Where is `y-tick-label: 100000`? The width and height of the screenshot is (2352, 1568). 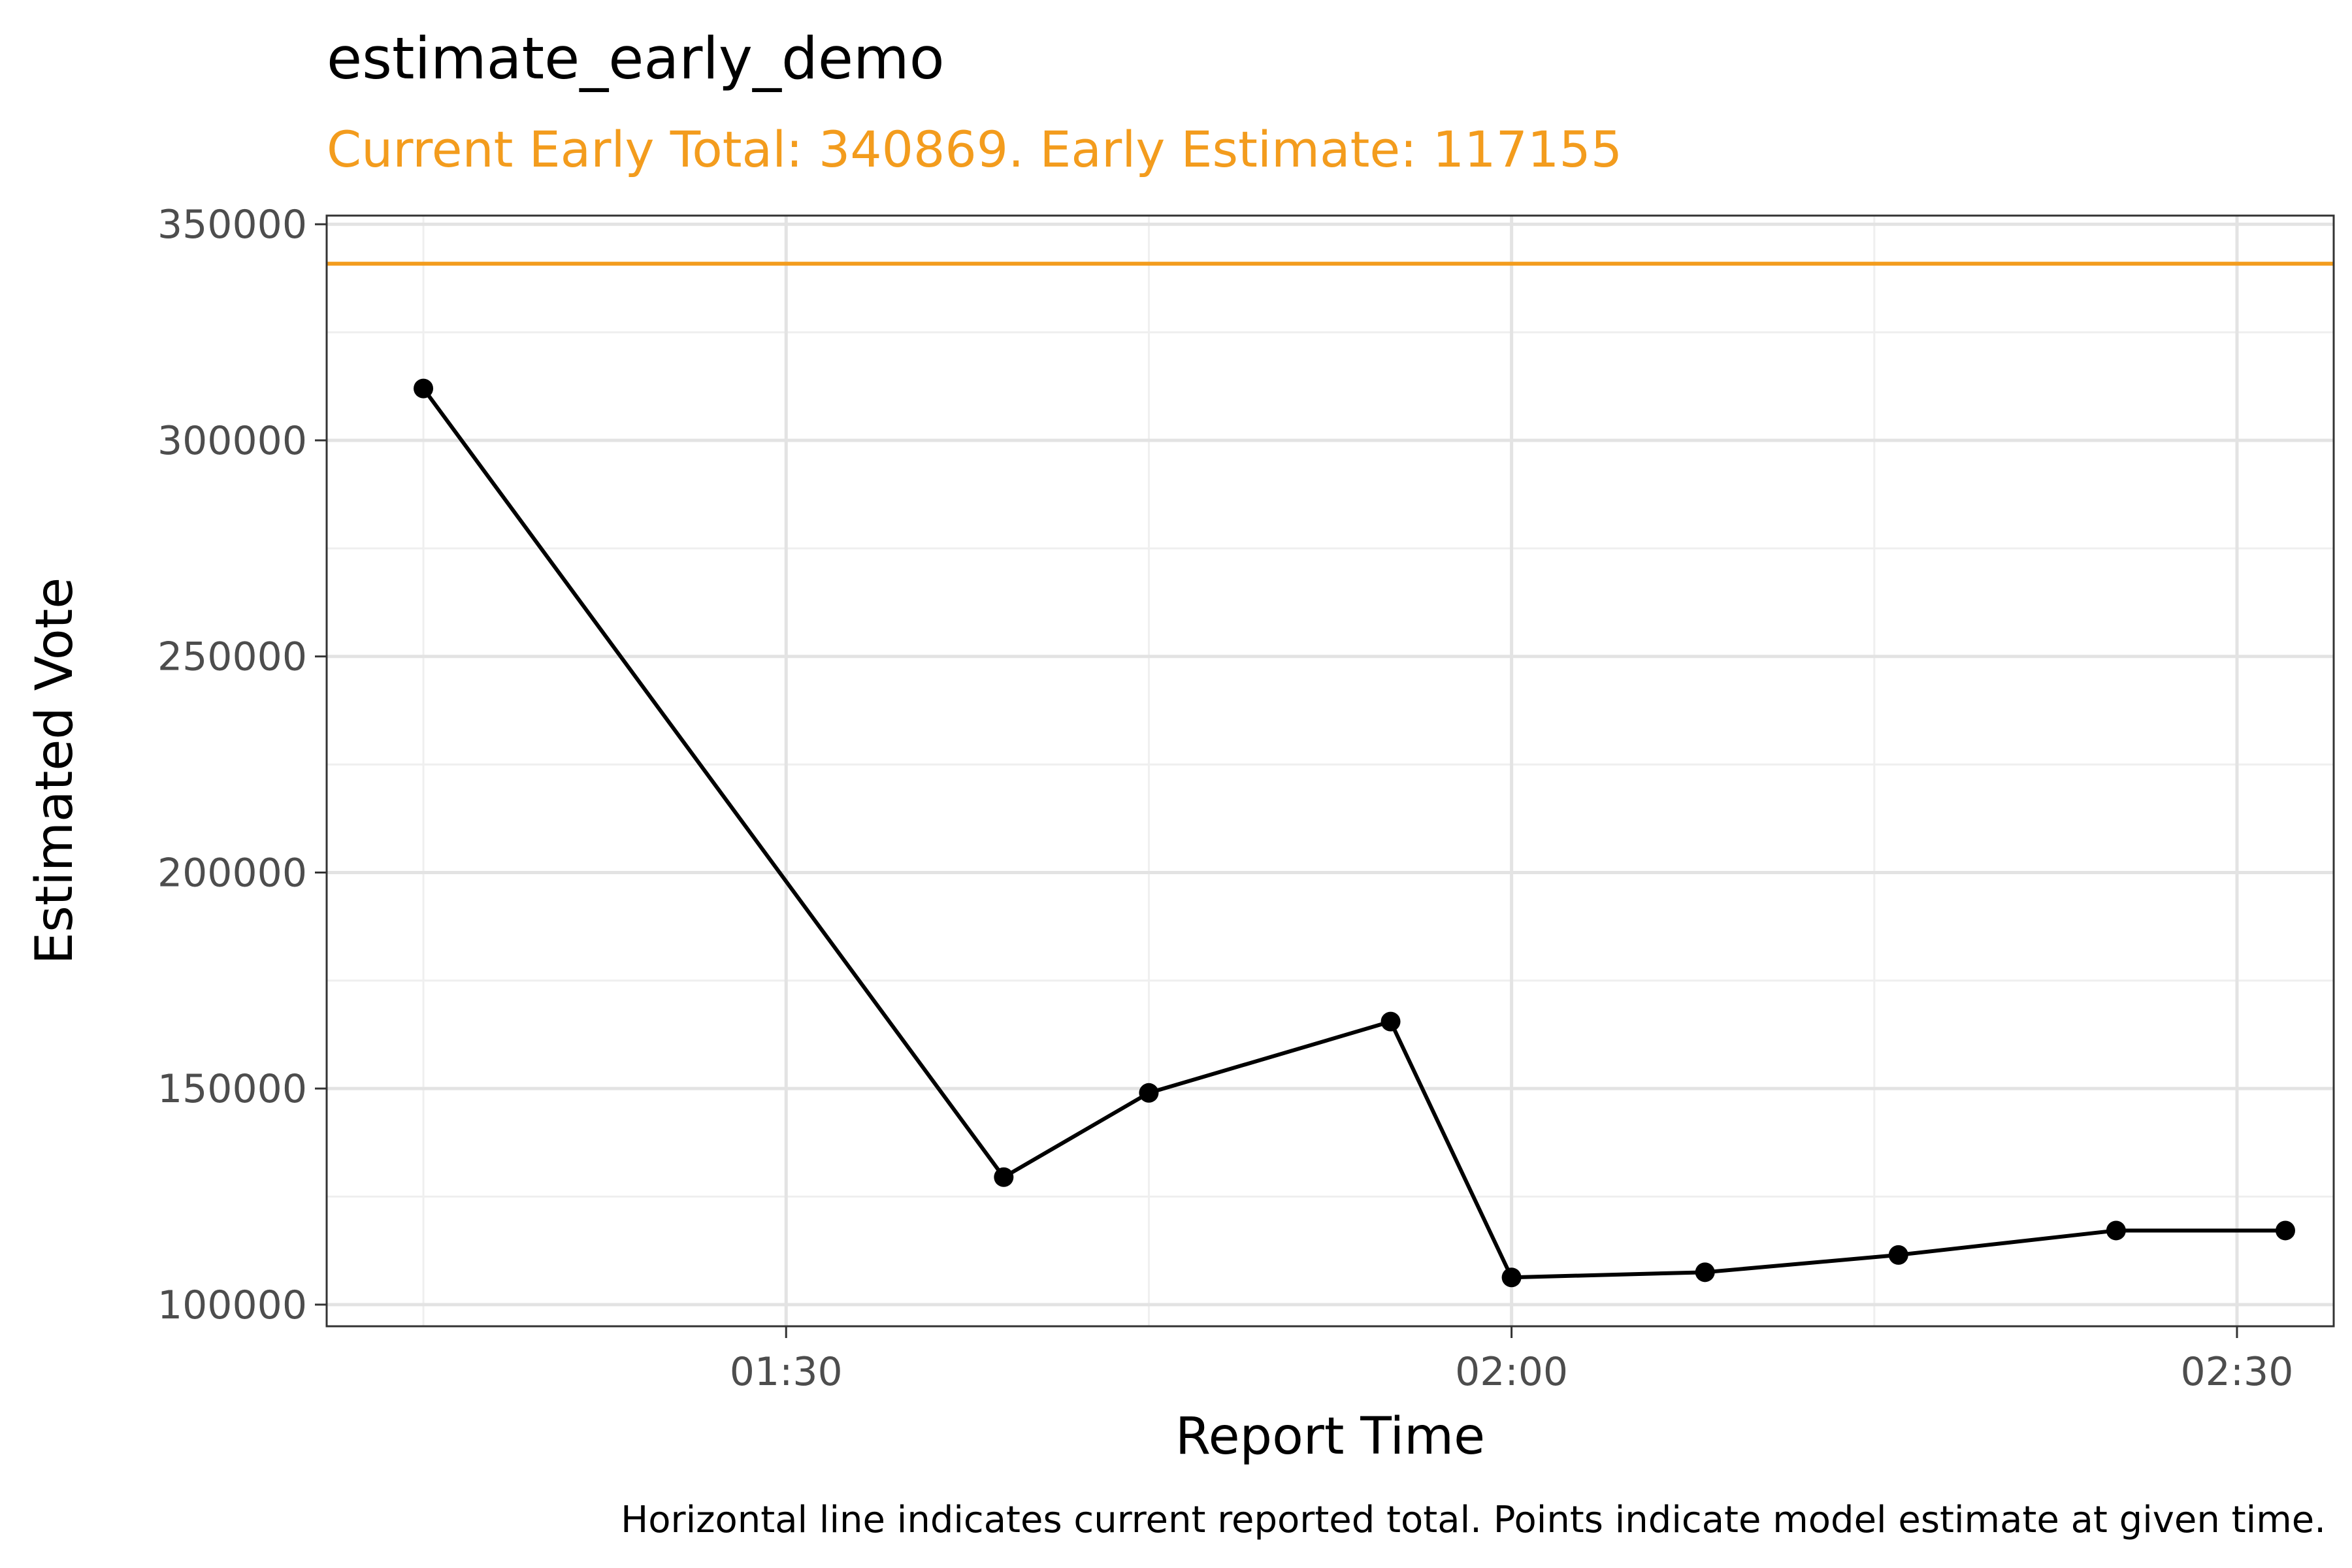 y-tick-label: 100000 is located at coordinates (232, 1305).